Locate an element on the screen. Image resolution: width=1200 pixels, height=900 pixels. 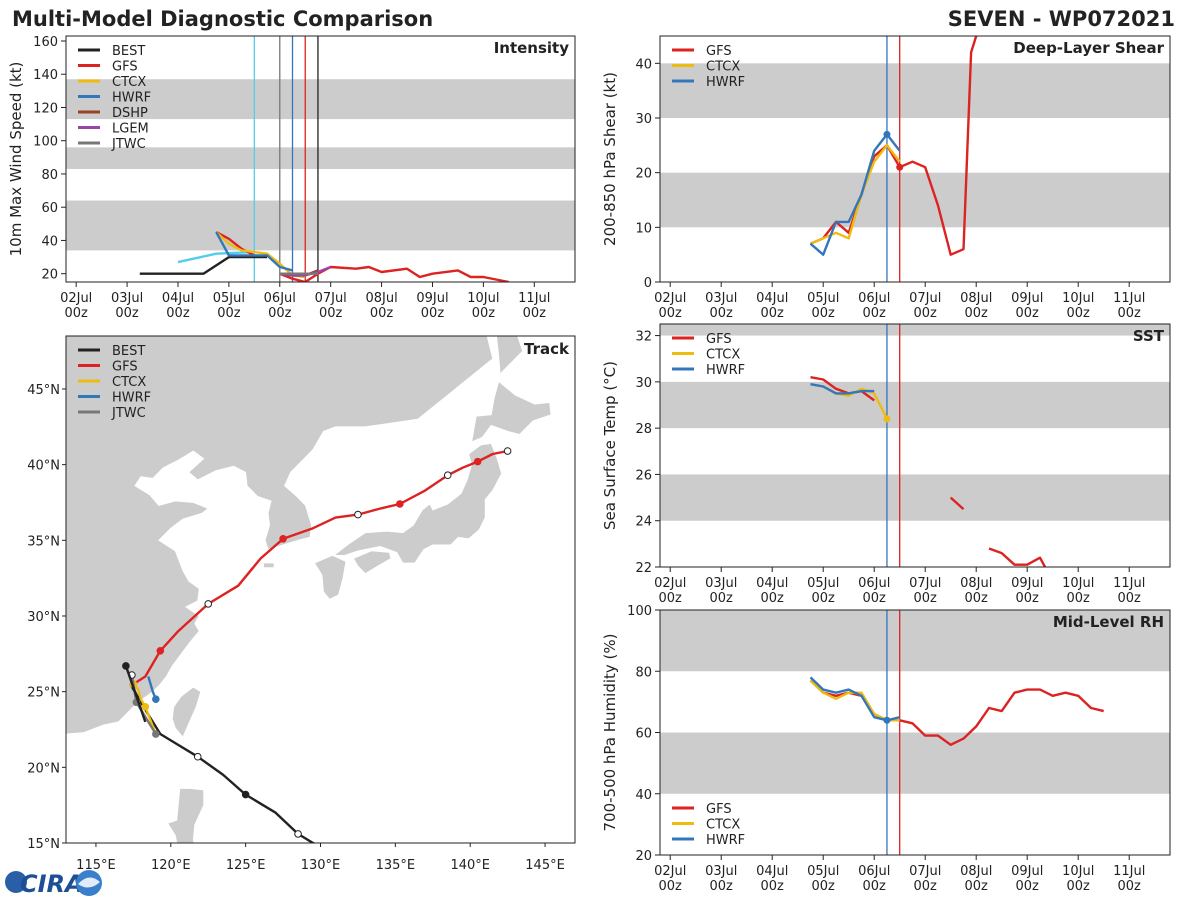
track-legend-label-gfs: GFS is located at coordinates (125, 367).